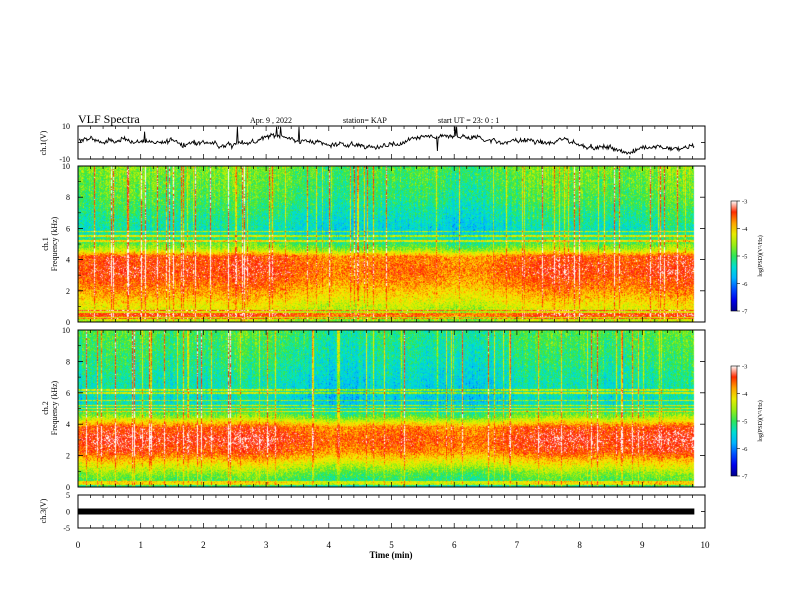 The height and width of the screenshot is (612, 792). I want to click on ch2-colorbar-gradient, so click(734, 421).